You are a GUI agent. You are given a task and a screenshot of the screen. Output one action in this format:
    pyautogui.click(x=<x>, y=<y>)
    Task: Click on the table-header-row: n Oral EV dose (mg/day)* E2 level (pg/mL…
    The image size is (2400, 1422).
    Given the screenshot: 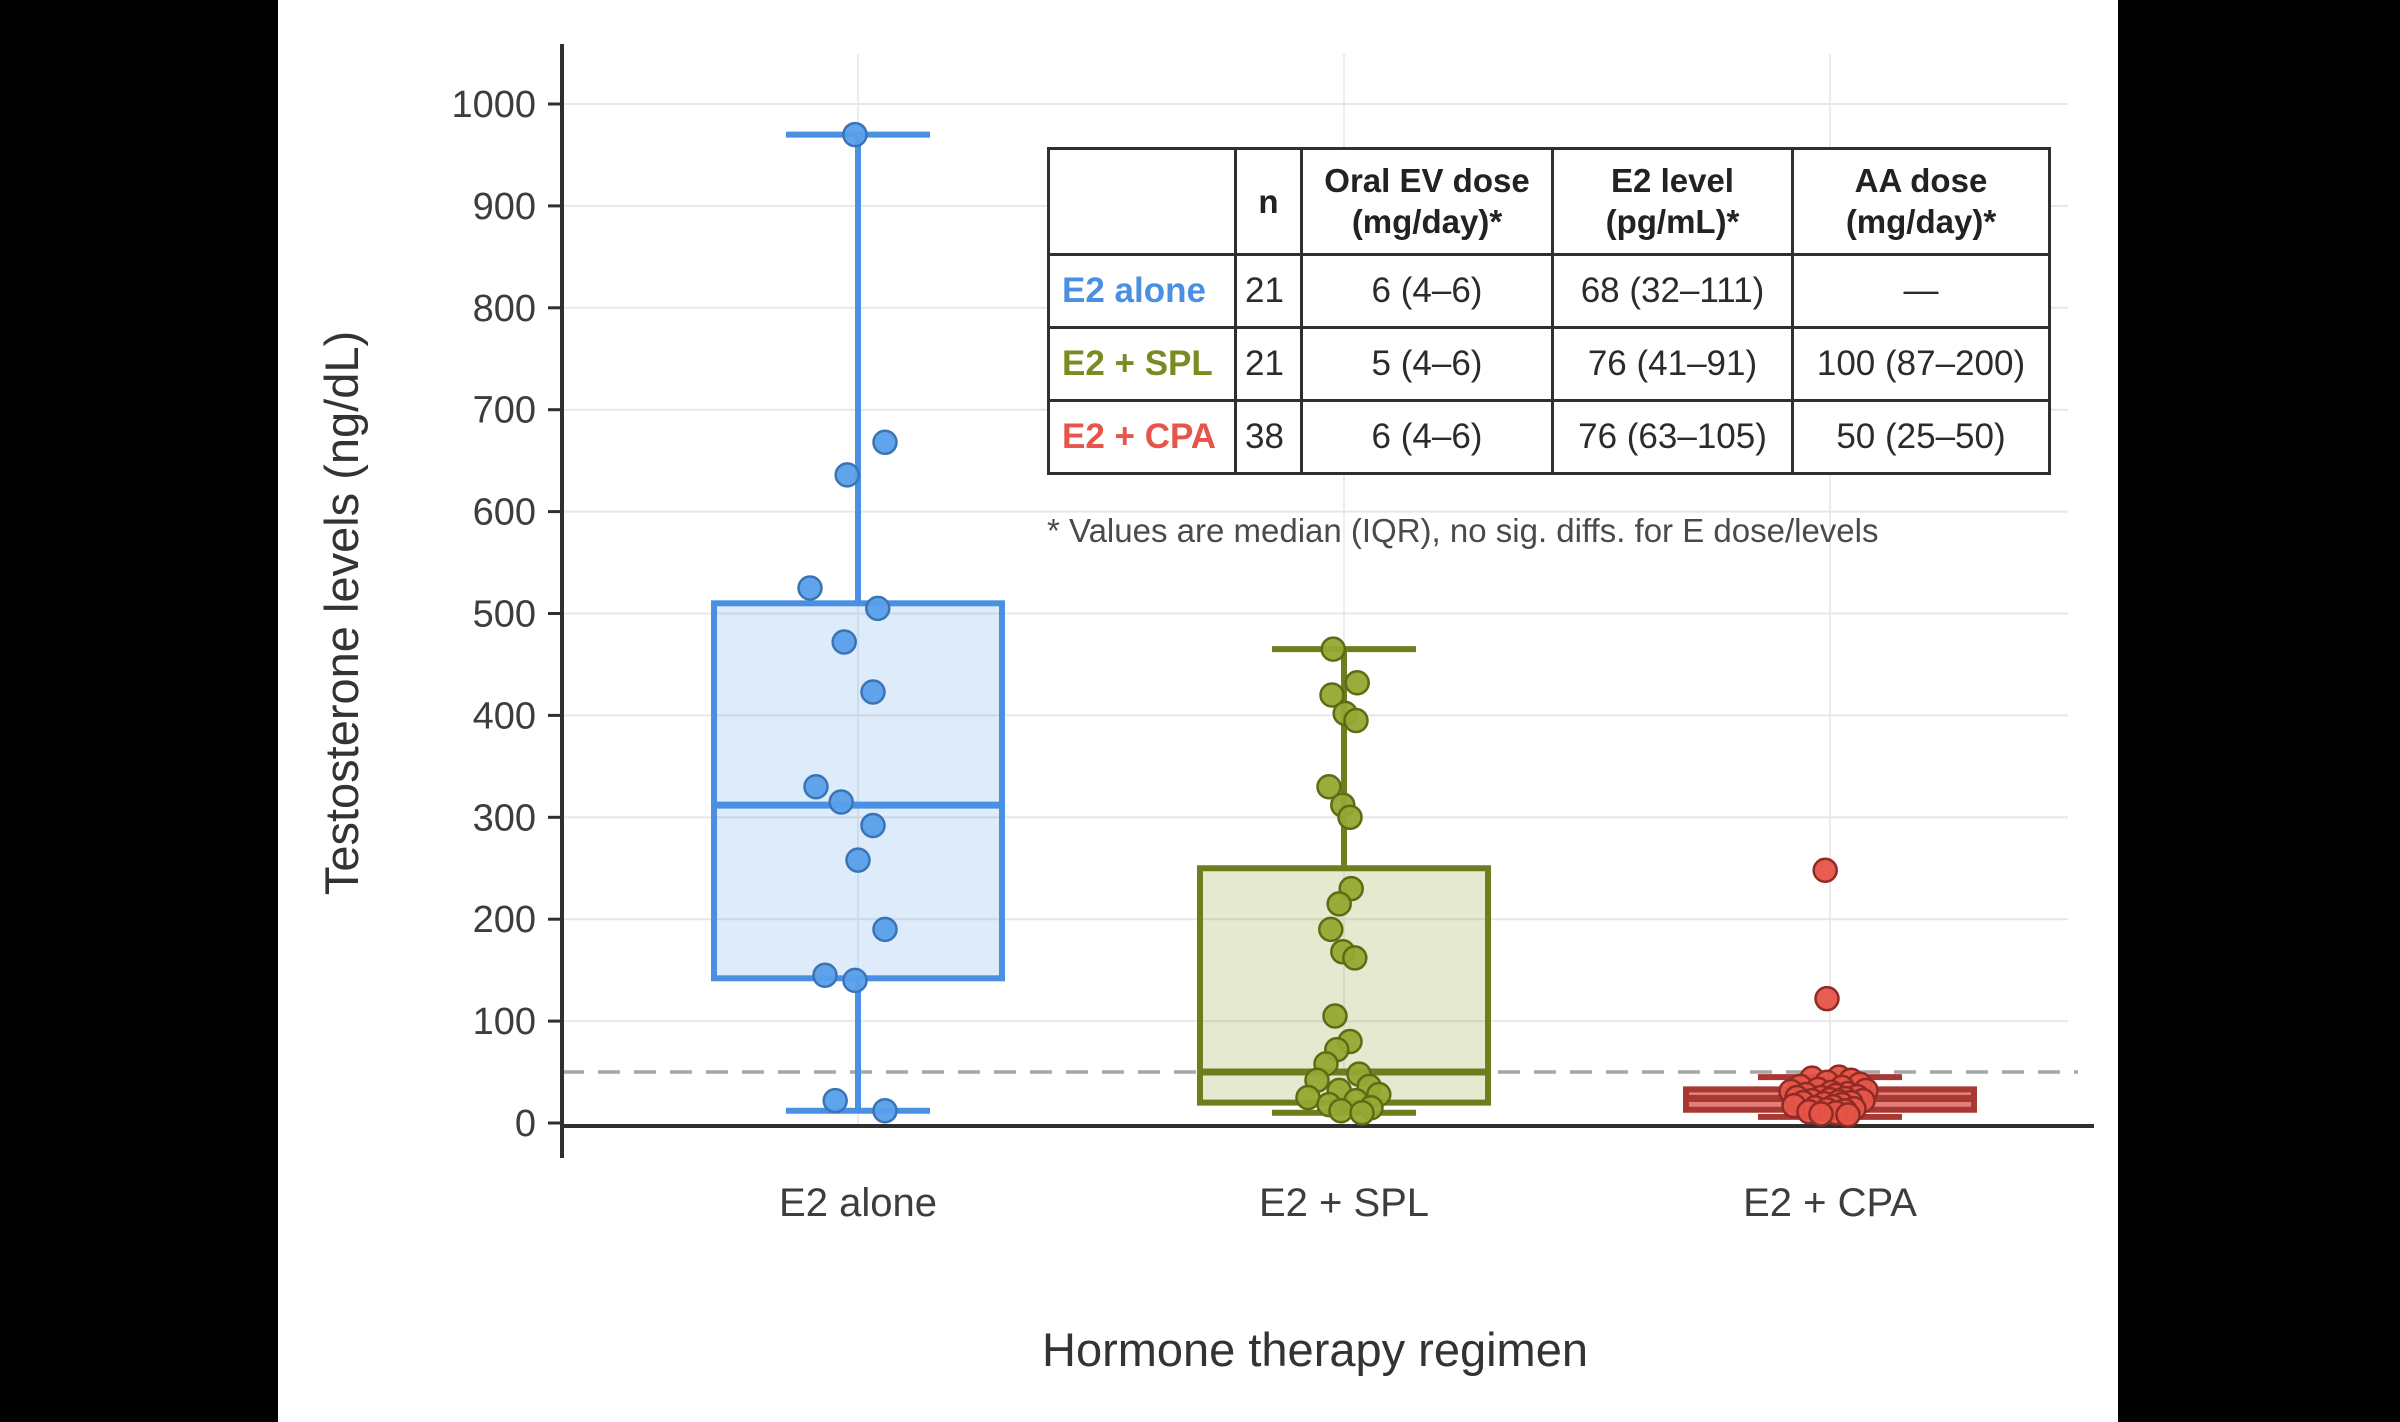 What is the action you would take?
    pyautogui.click(x=1549, y=201)
    